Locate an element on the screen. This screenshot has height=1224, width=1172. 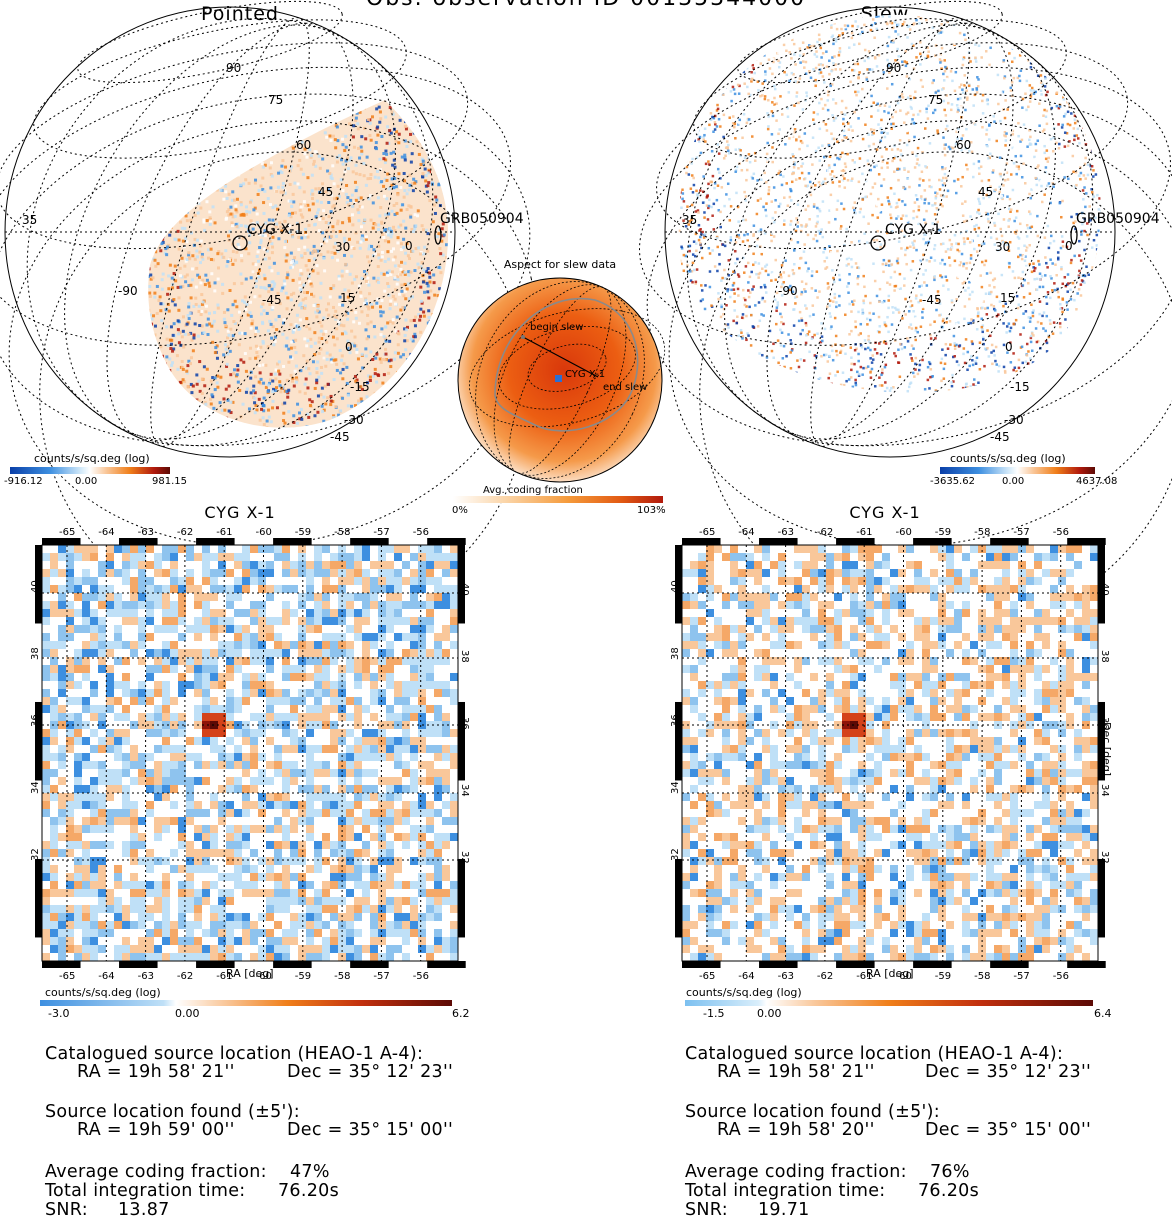
ra-tick-bottom: -64 is located at coordinates (746, 976).